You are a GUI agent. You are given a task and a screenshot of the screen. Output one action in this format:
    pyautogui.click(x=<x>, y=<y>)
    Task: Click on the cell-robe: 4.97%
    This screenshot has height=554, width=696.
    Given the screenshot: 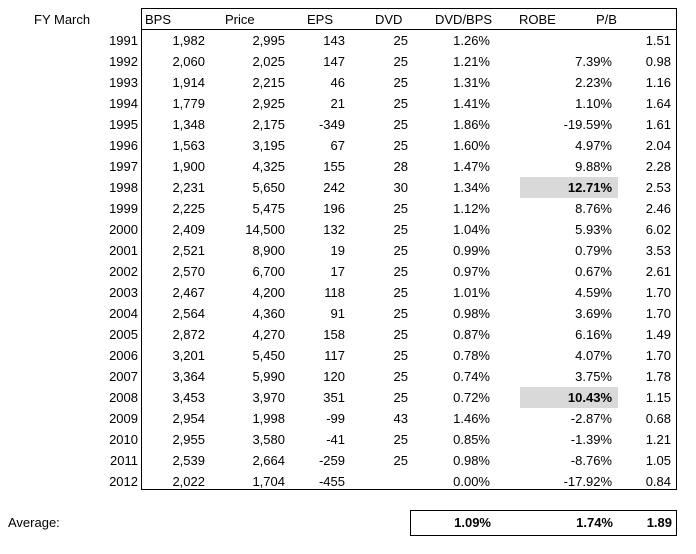 What is the action you would take?
    pyautogui.click(x=593, y=145)
    